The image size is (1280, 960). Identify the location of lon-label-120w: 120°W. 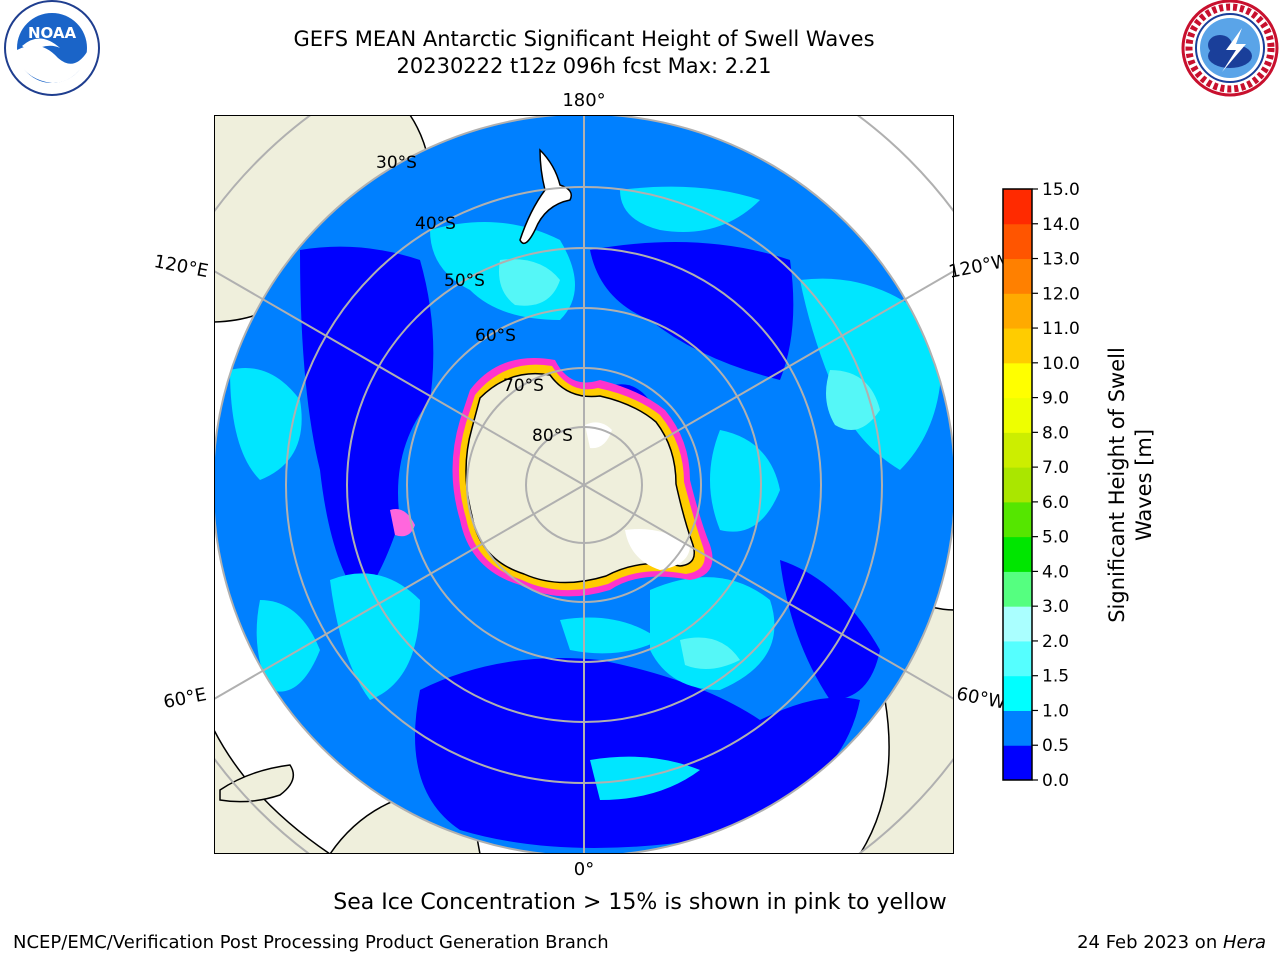
(979, 266).